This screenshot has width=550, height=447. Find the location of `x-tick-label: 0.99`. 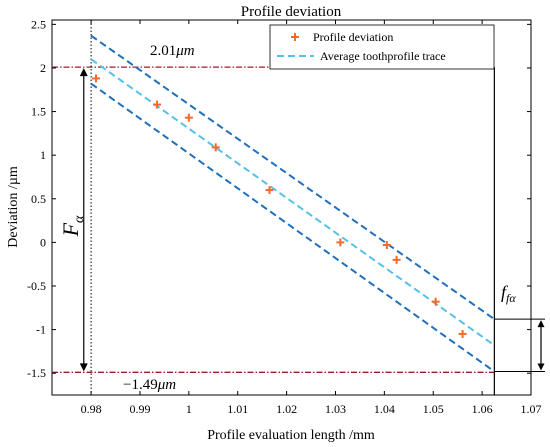

x-tick-label: 0.99 is located at coordinates (139, 409).